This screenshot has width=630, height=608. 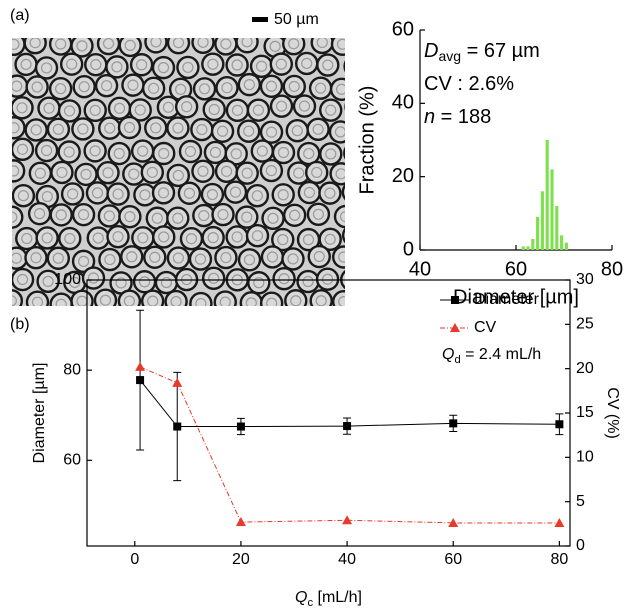 I want to click on scale-bar, so click(x=260, y=19).